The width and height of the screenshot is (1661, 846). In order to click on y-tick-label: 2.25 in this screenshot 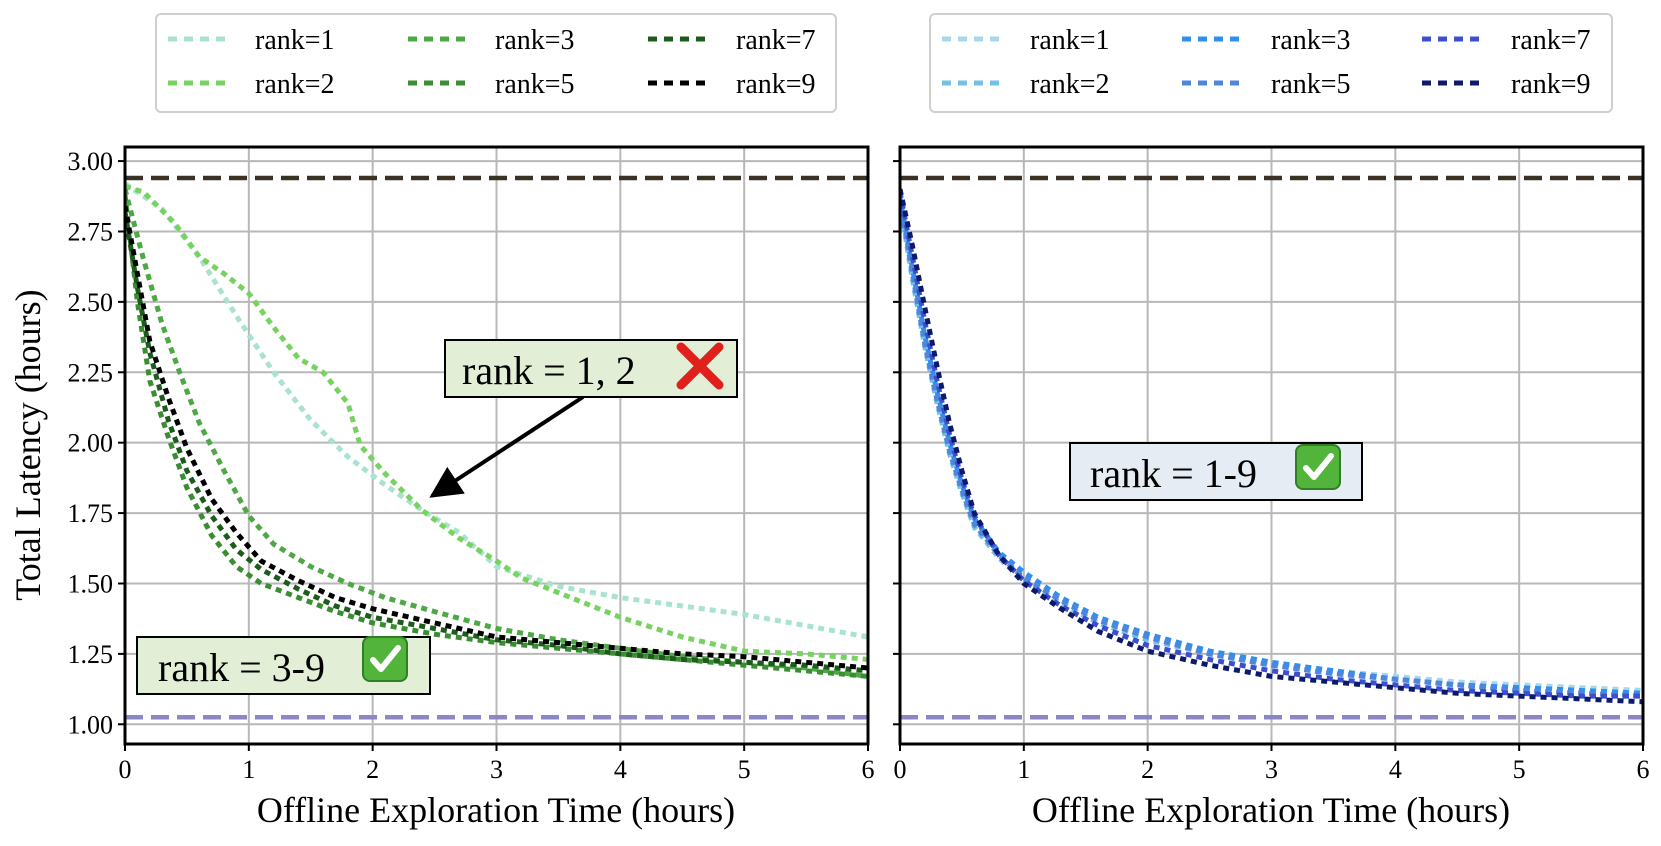, I will do `click(91, 372)`.